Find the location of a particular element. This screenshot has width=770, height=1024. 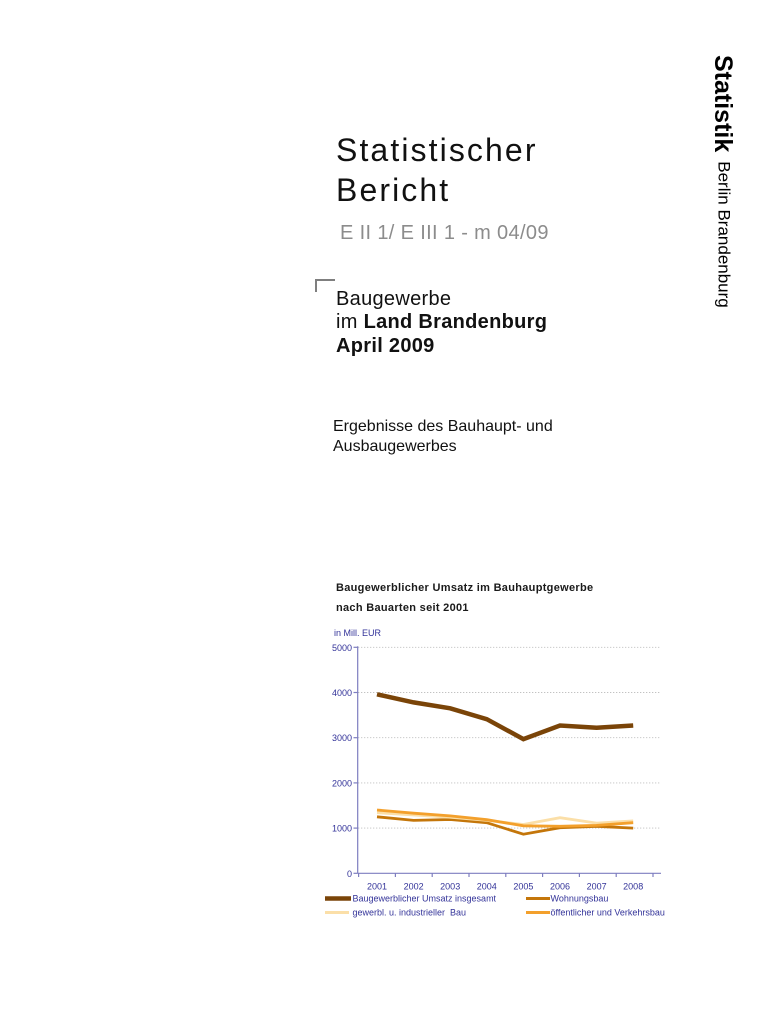

svg-text: 3000 is located at coordinates (342, 738).